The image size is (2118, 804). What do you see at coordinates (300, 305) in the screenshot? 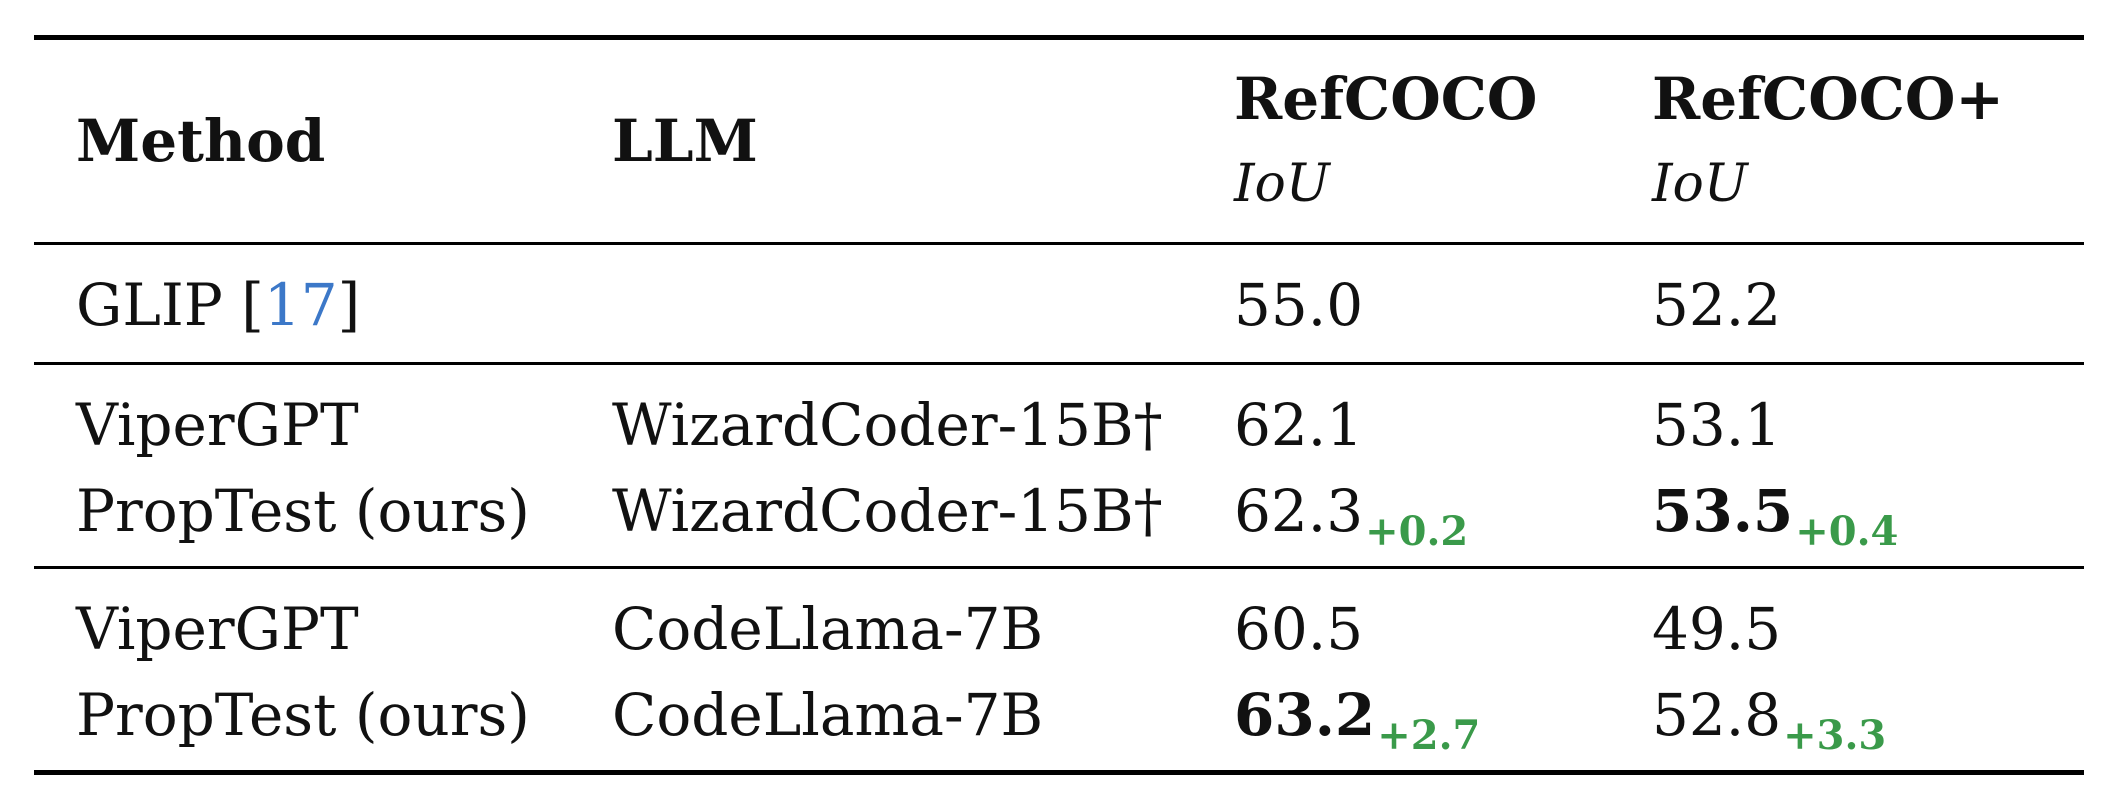
I see `citation-link: 17` at bounding box center [300, 305].